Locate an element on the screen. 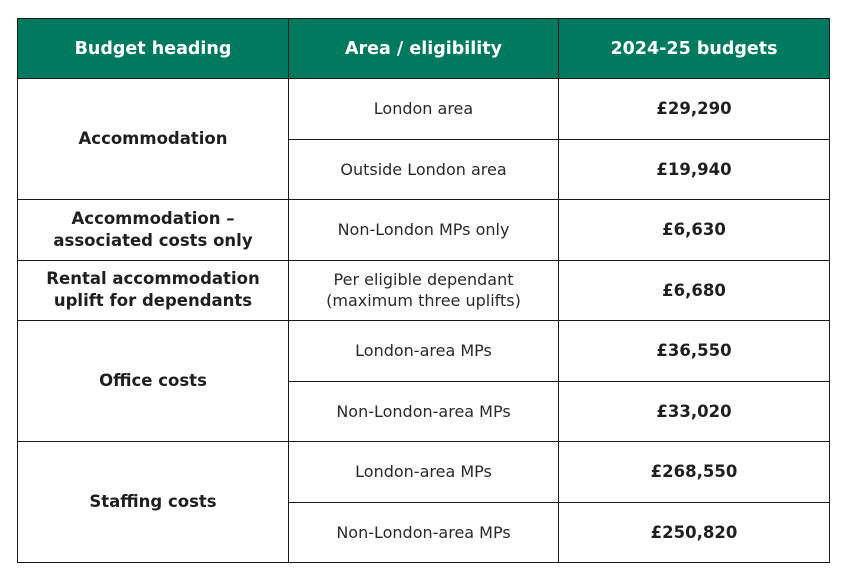 Image resolution: width=845 pixels, height=579 pixels. heading-staffing-costs: Staffing costs is located at coordinates (153, 502).